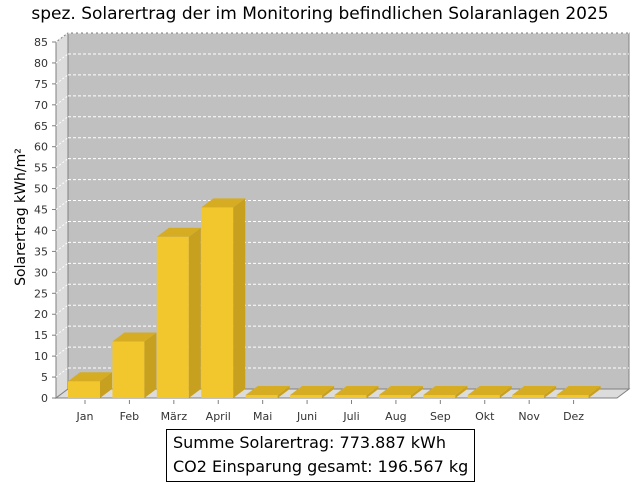 The image size is (640, 482). I want to click on x-tick-label: März, so click(174, 416).